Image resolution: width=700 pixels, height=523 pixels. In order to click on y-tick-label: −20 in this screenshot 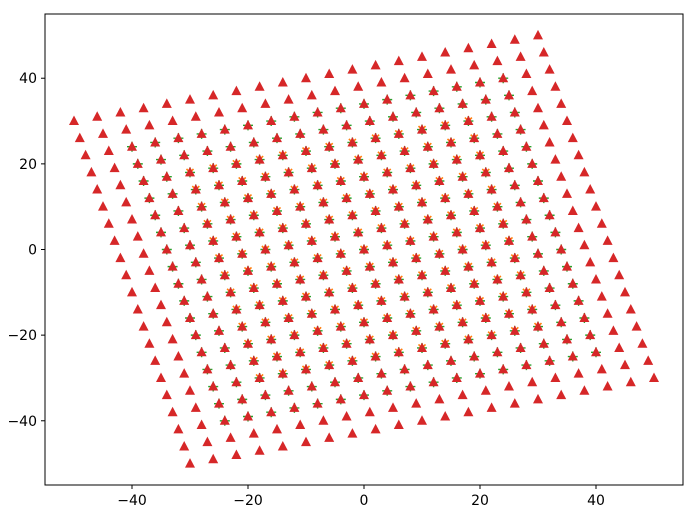, I will do `click(22, 336)`.